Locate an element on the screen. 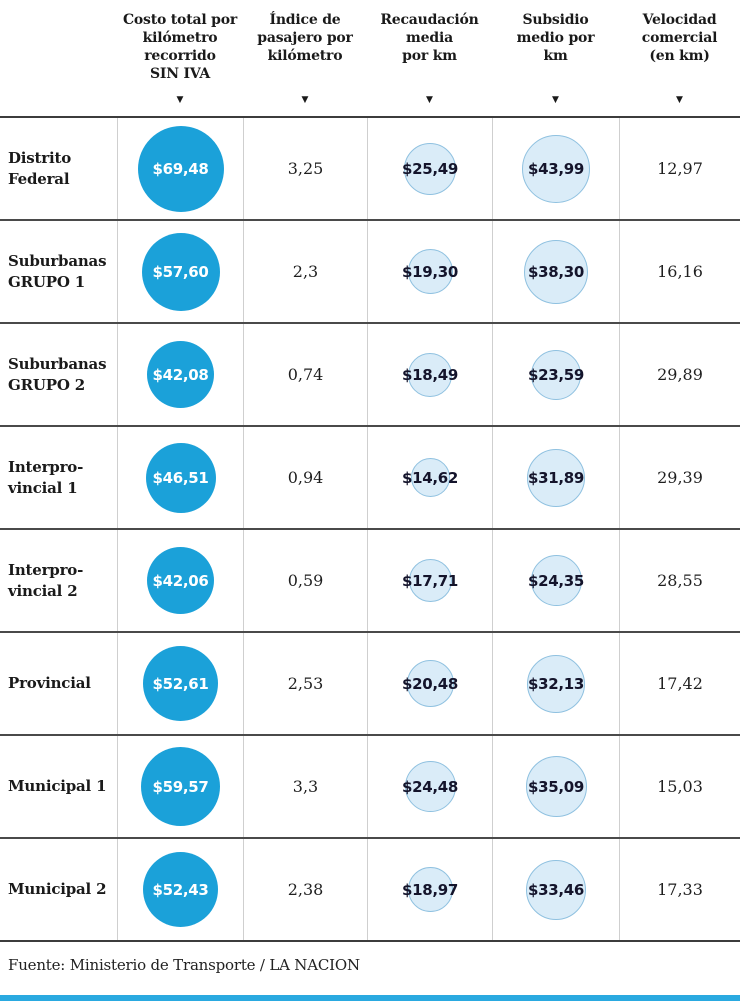 The image size is (740, 1001). costo-cell: $59,57 is located at coordinates (180, 786).